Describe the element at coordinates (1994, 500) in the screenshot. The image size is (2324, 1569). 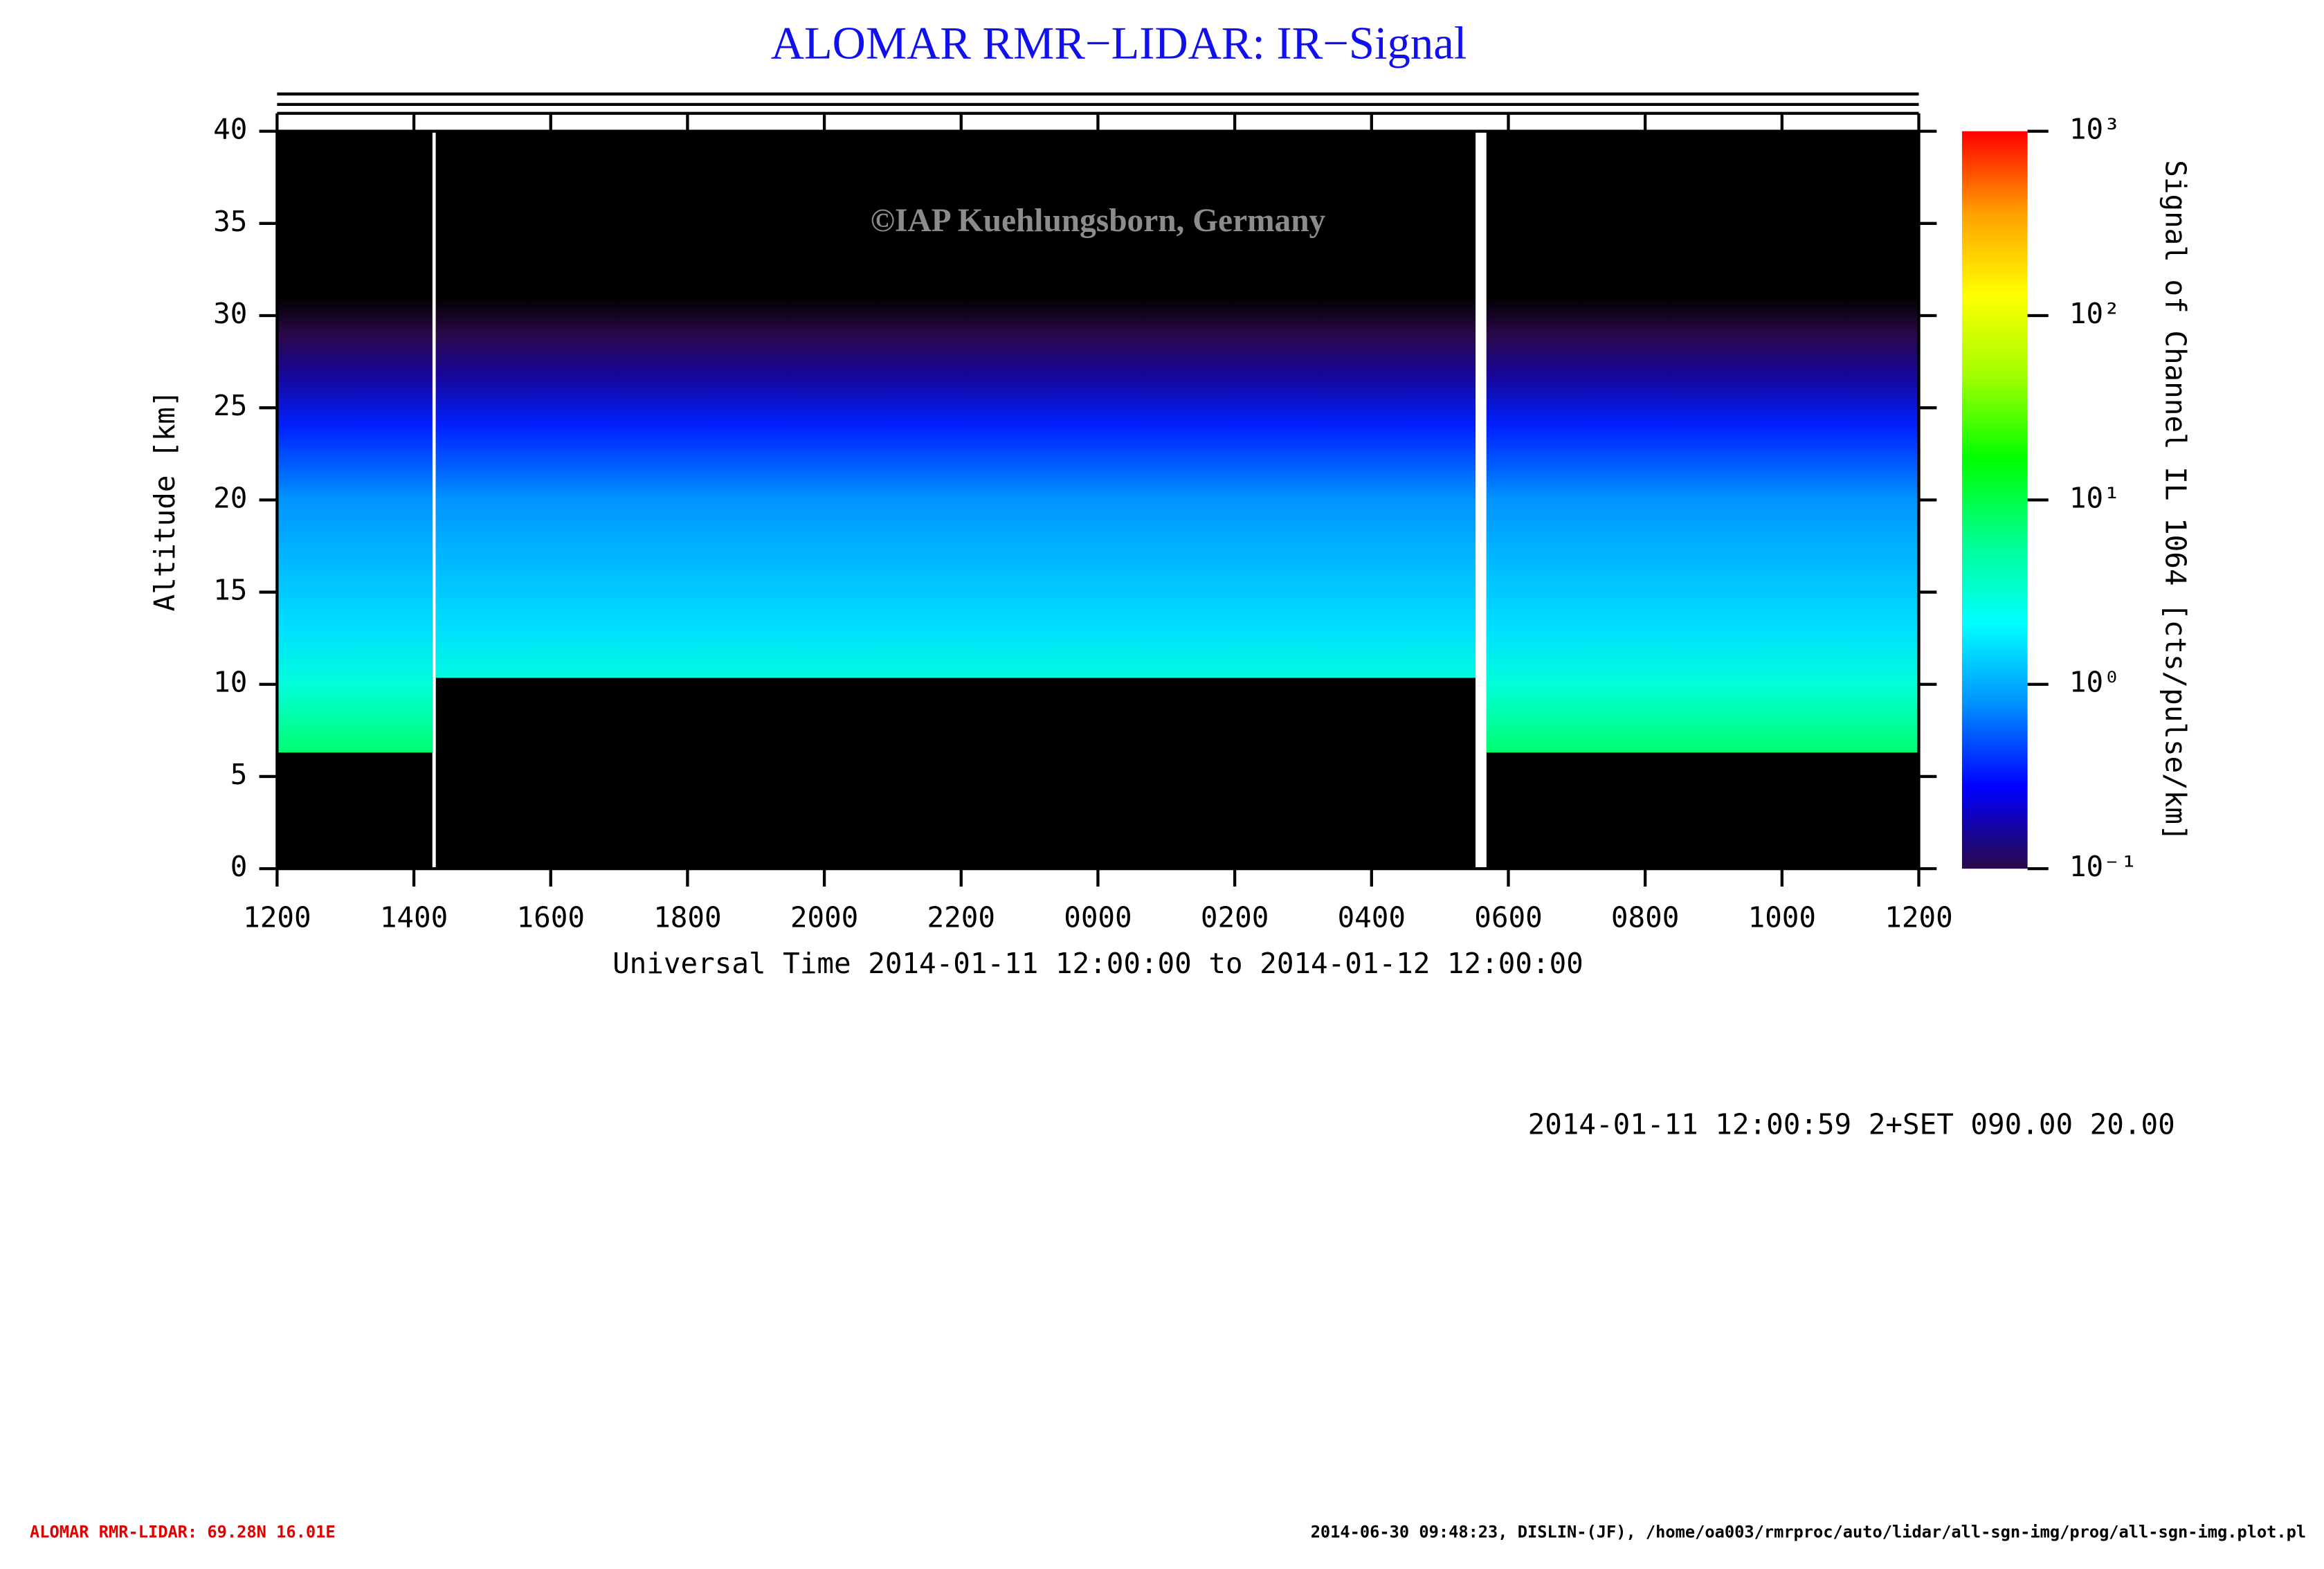
I see `colorbar` at that location.